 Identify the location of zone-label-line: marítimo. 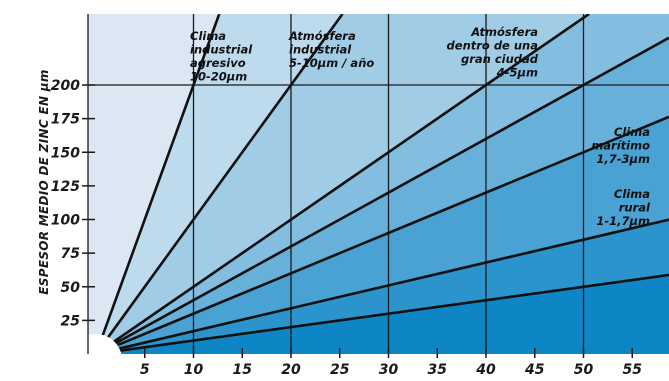
(620, 146).